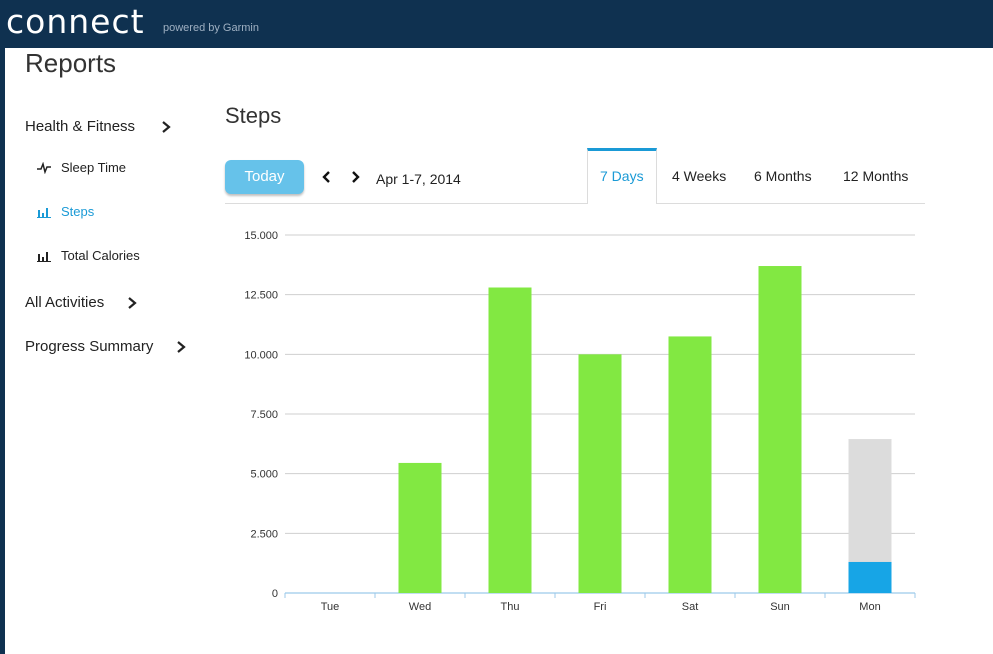 Image resolution: width=993 pixels, height=654 pixels. What do you see at coordinates (80, 126) in the screenshot?
I see `sidebar-section-label: Health & Fitness` at bounding box center [80, 126].